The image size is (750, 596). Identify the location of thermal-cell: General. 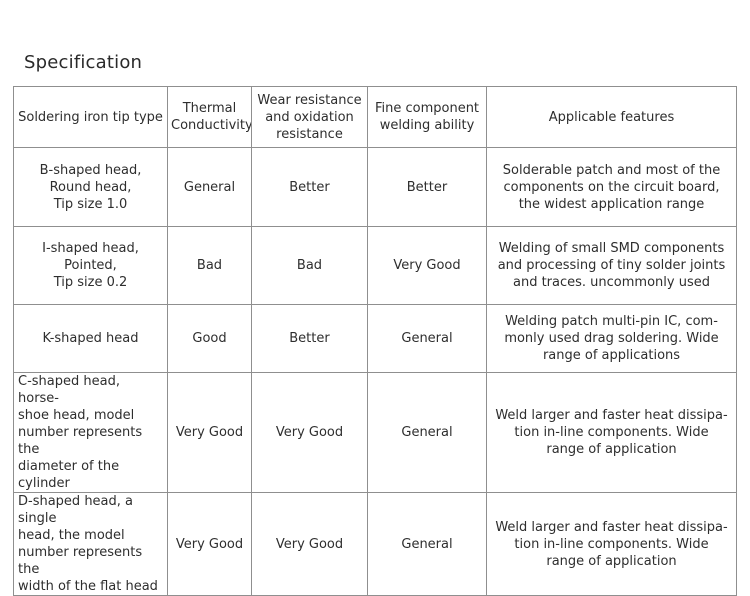
(209, 187).